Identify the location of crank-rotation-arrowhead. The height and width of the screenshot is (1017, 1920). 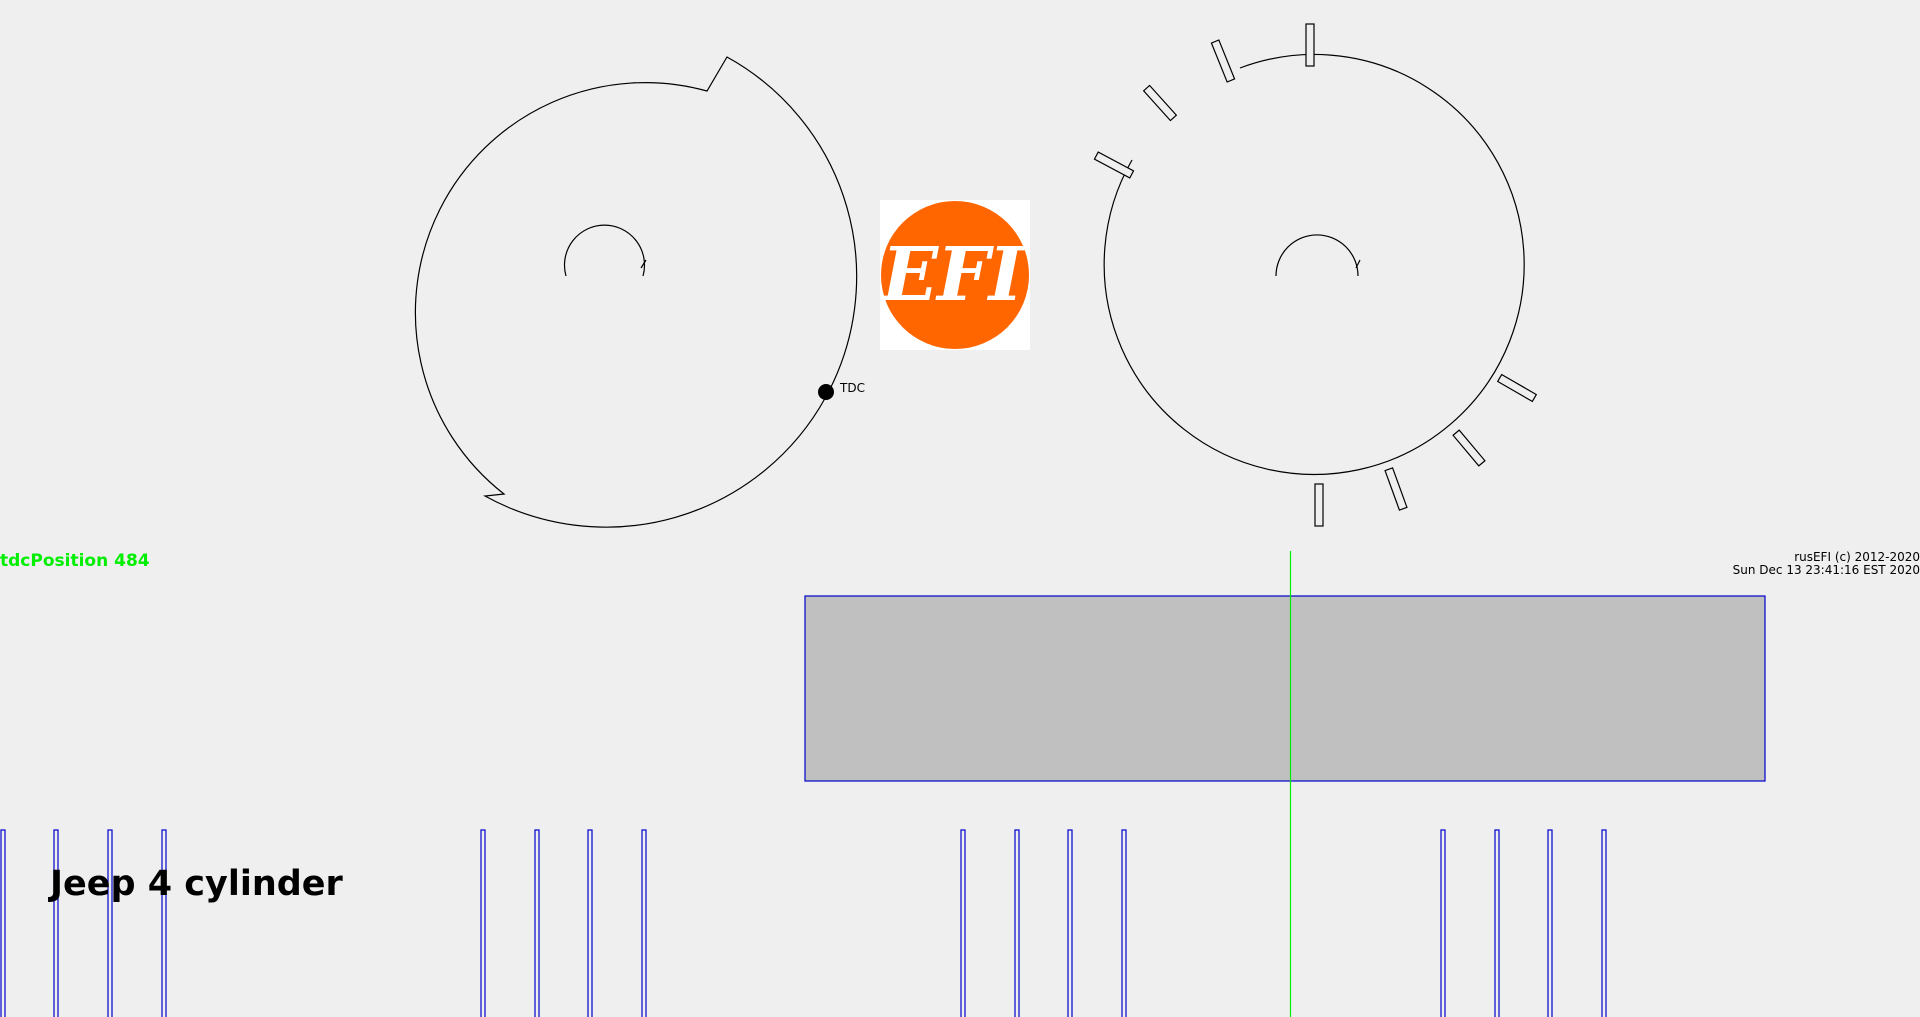
(643, 264).